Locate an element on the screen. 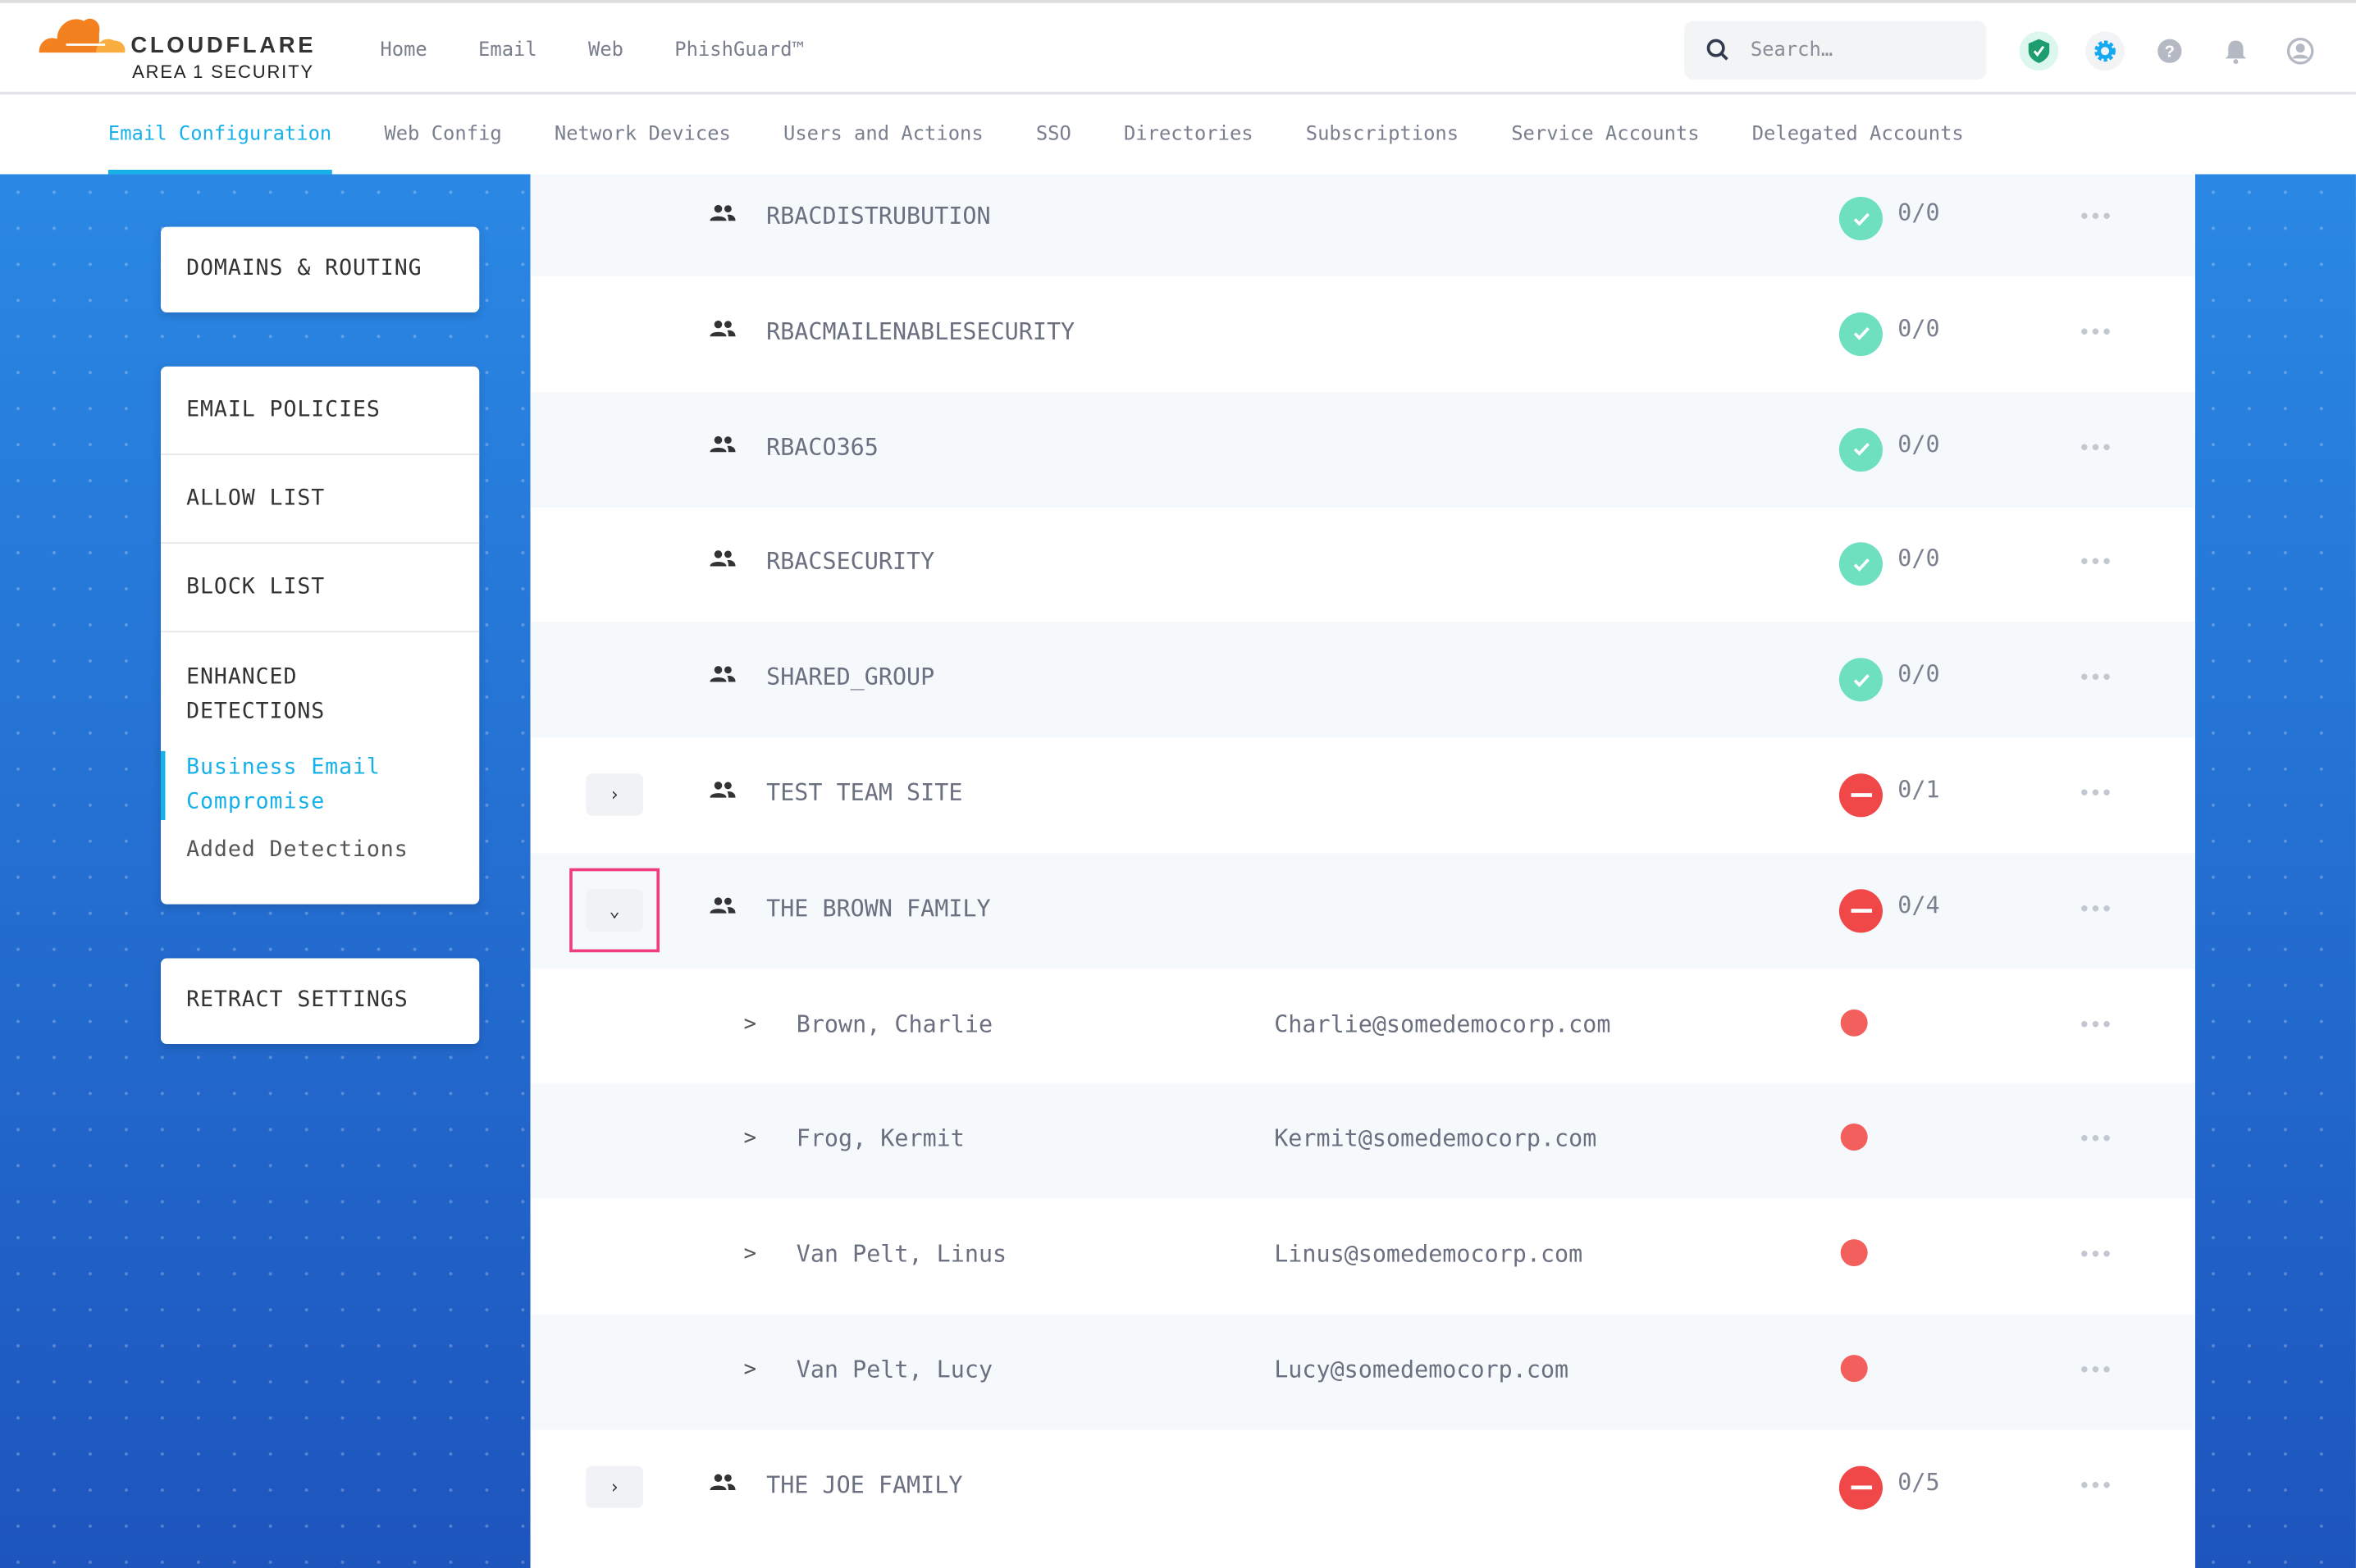 The image size is (2356, 1568). group-name: THE JOE FAMILY is located at coordinates (864, 1485).